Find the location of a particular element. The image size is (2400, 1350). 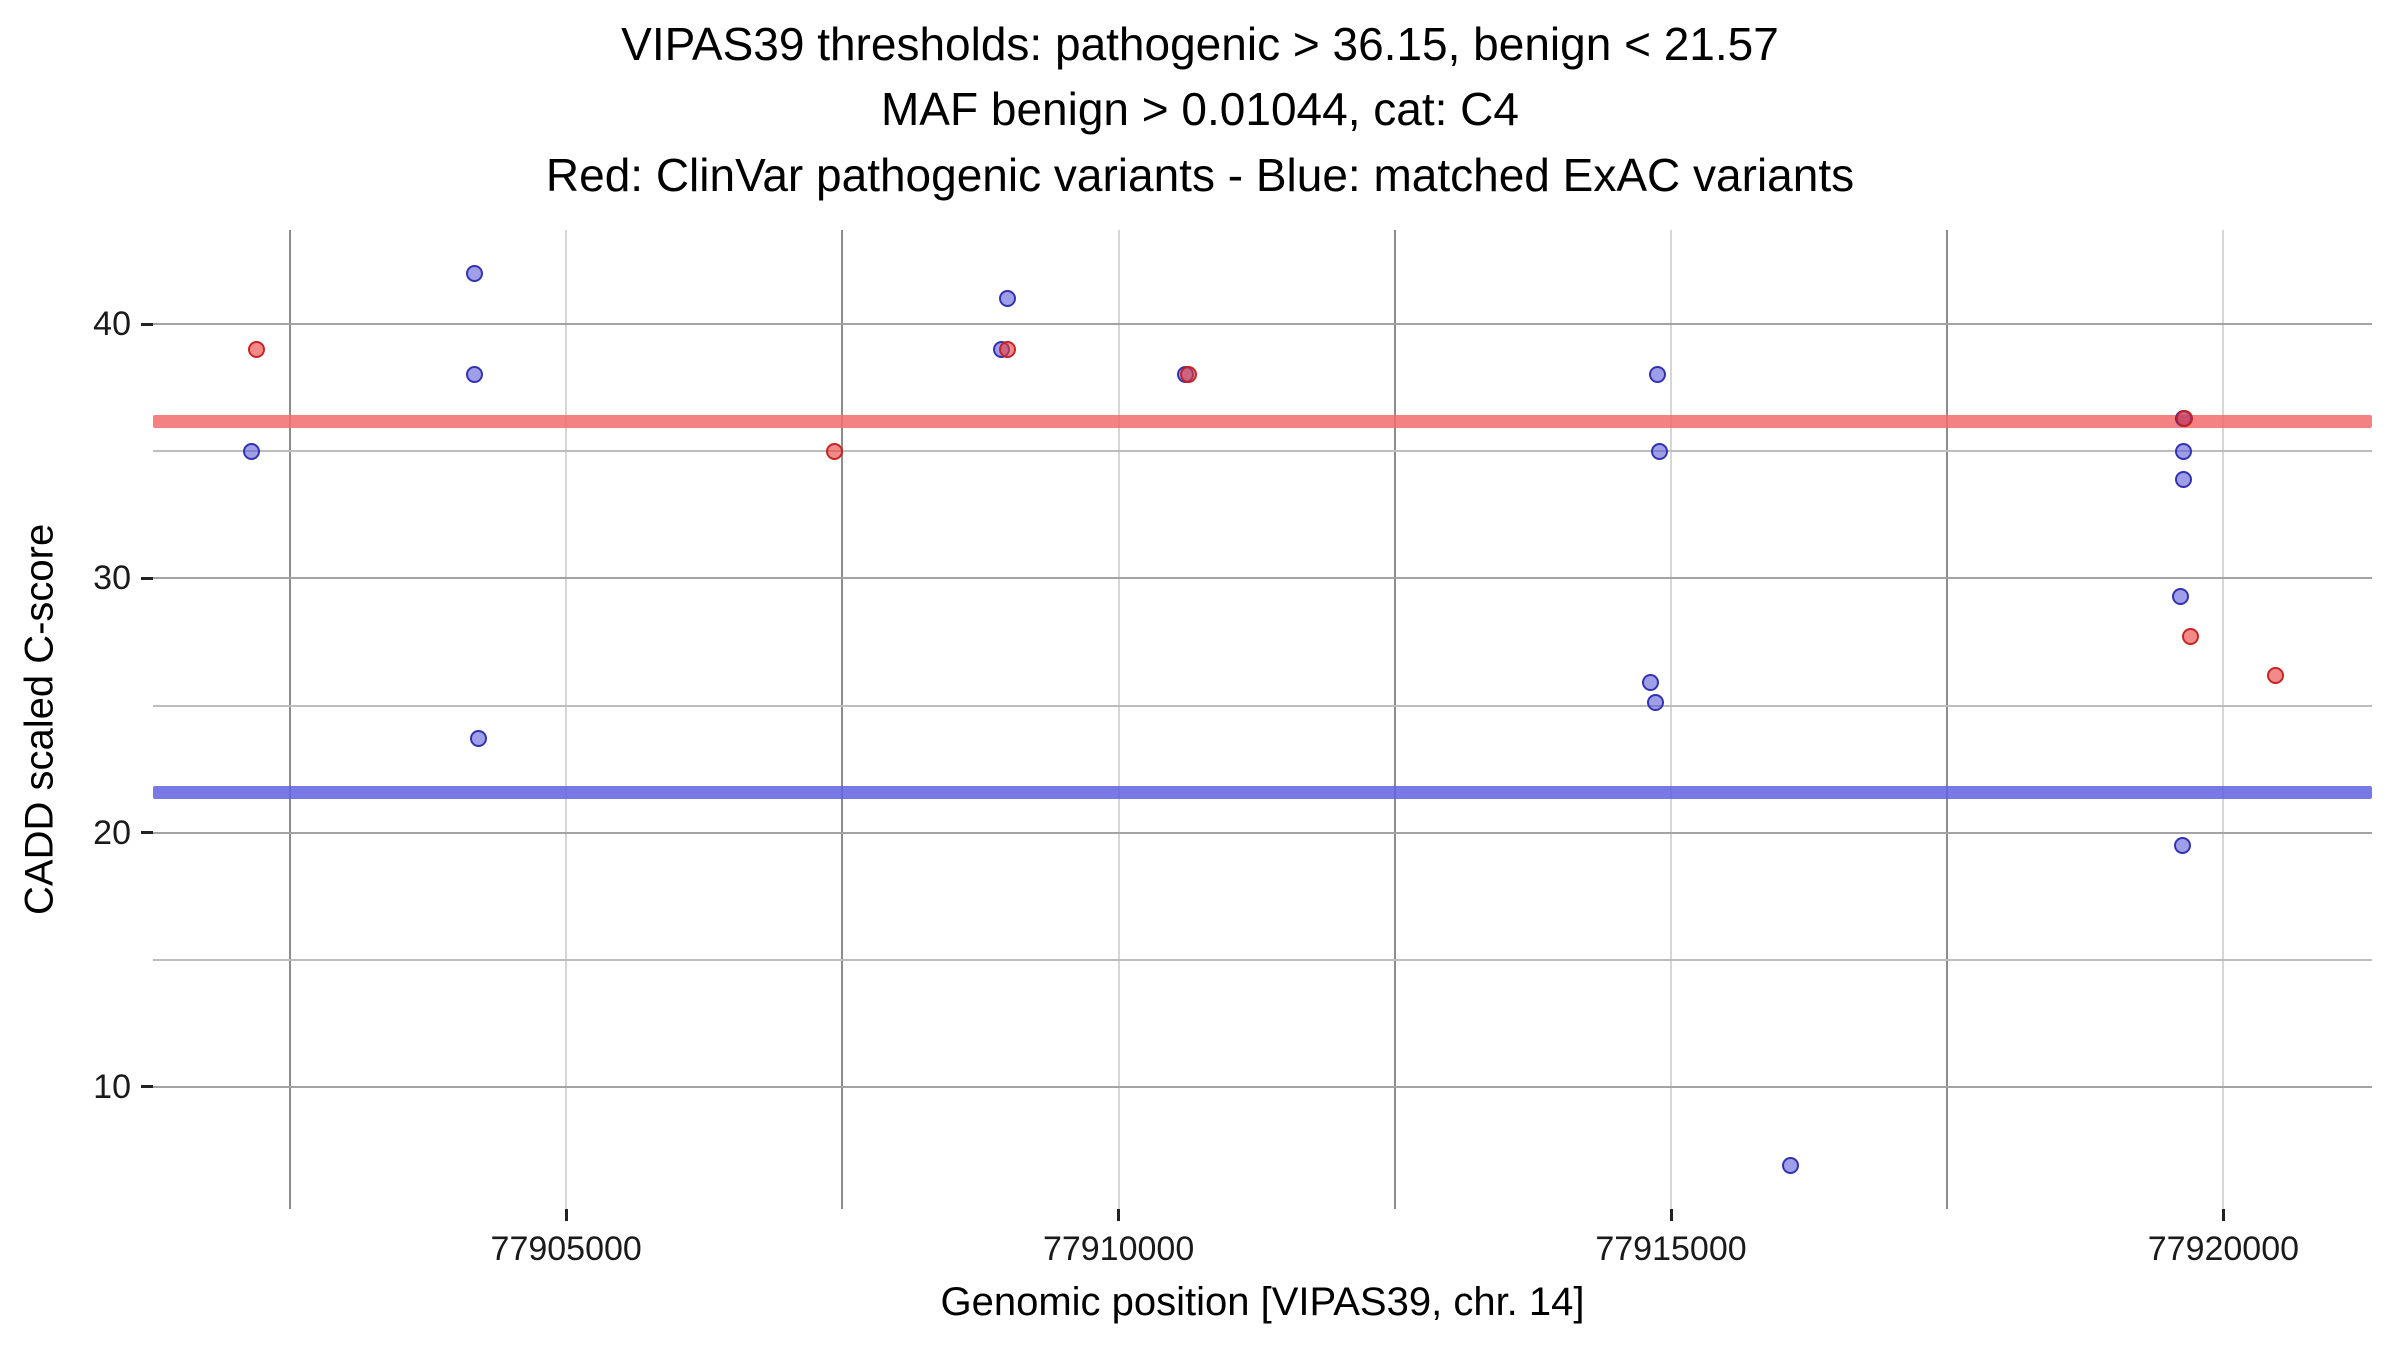

x-tick-label: 77905000 is located at coordinates (566, 1249).